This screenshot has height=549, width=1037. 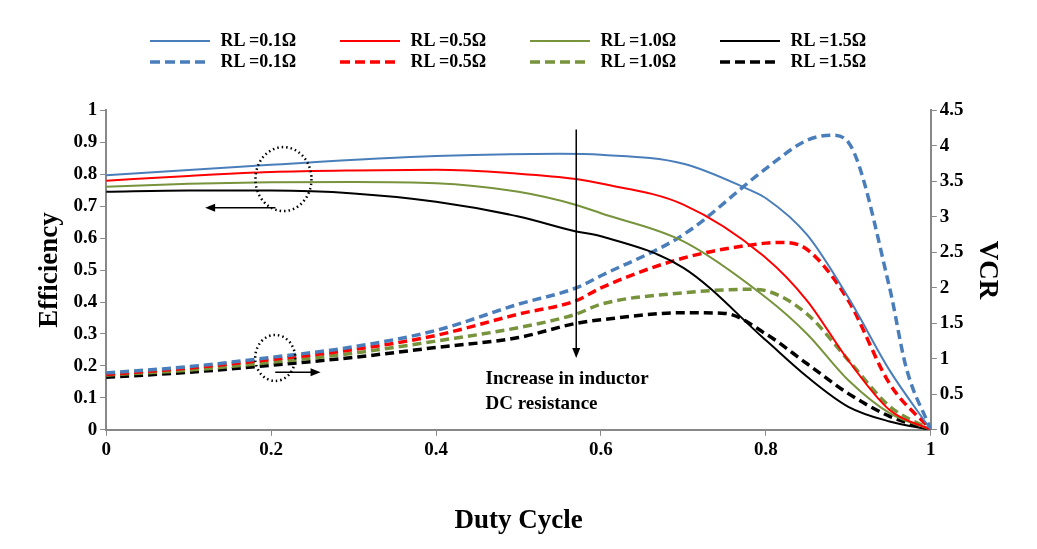 What do you see at coordinates (931, 449) in the screenshot?
I see `x-tick-label: 1` at bounding box center [931, 449].